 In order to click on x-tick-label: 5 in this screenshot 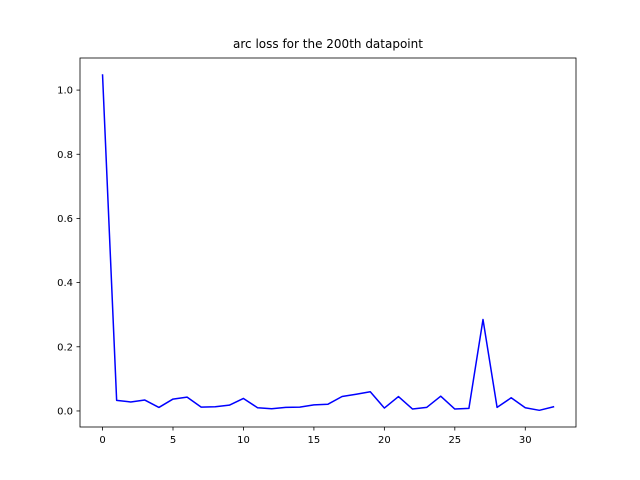, I will do `click(173, 440)`.